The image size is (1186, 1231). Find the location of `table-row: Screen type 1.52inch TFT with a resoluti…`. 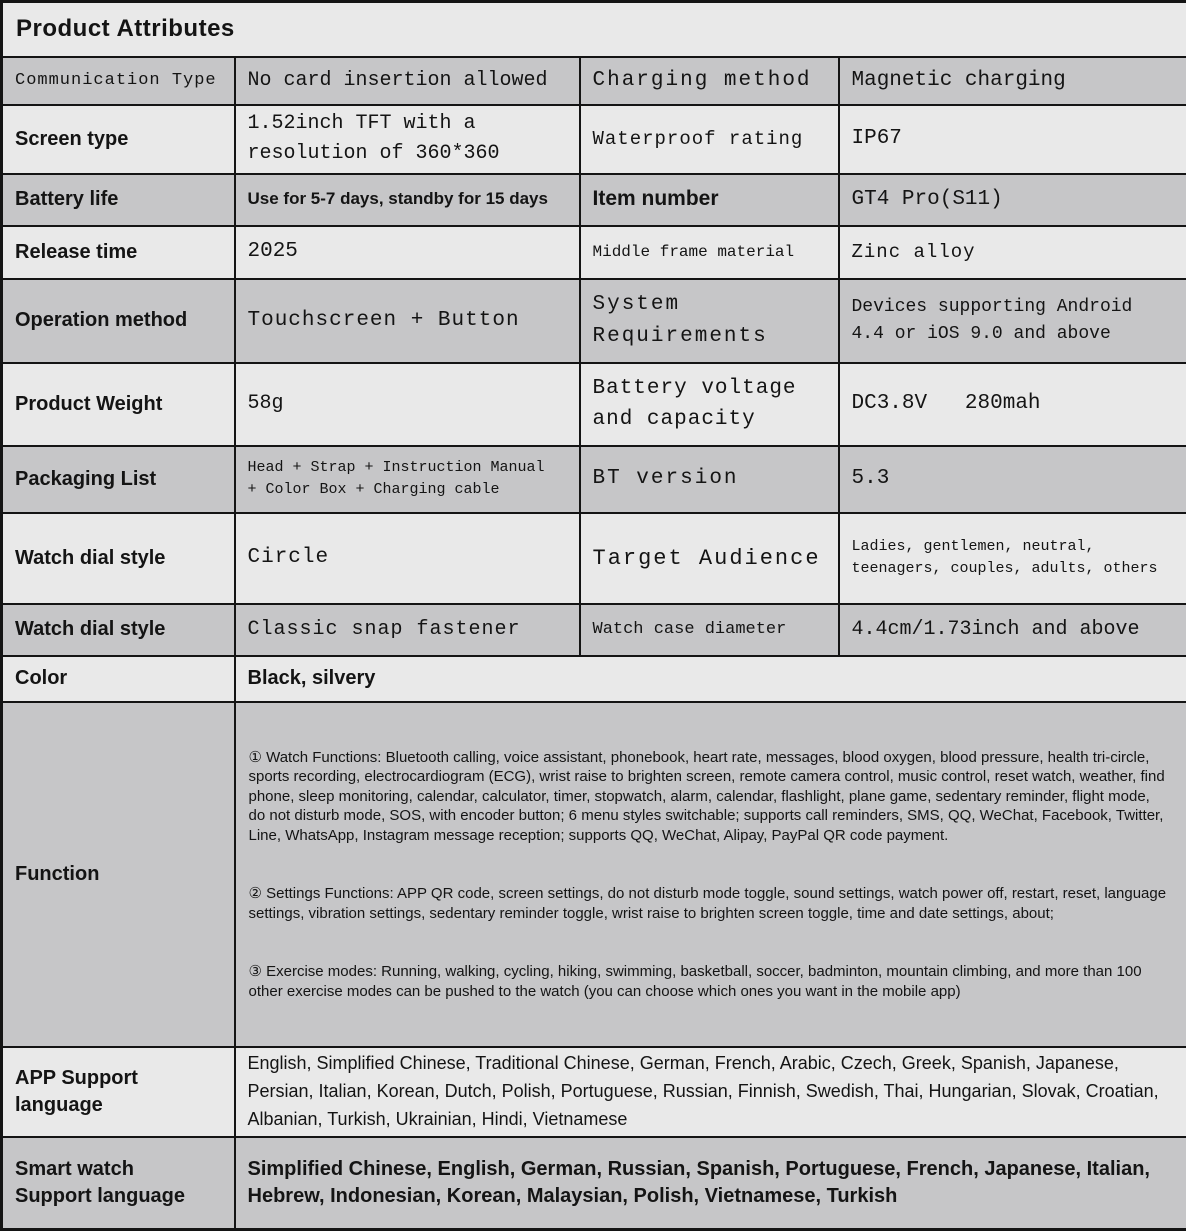

table-row: Screen type 1.52inch TFT with a resoluti… is located at coordinates (594, 139).